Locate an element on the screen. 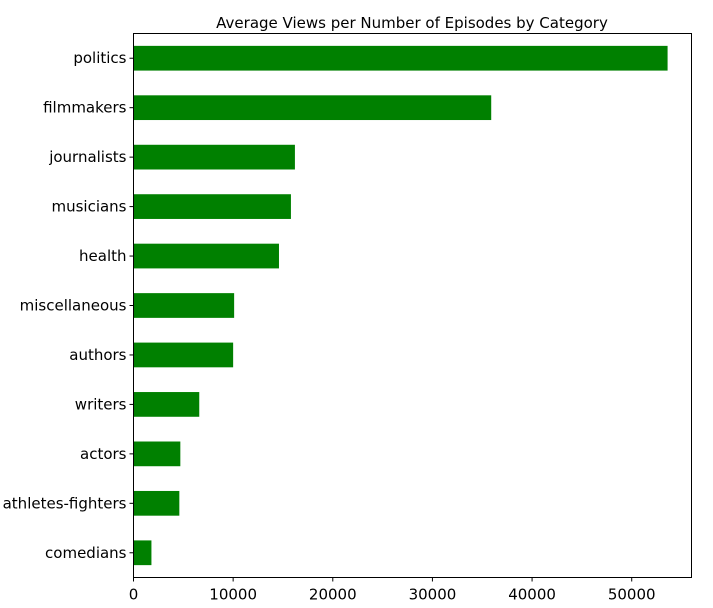 The height and width of the screenshot is (608, 713). y-tick-label: politics is located at coordinates (99, 58).